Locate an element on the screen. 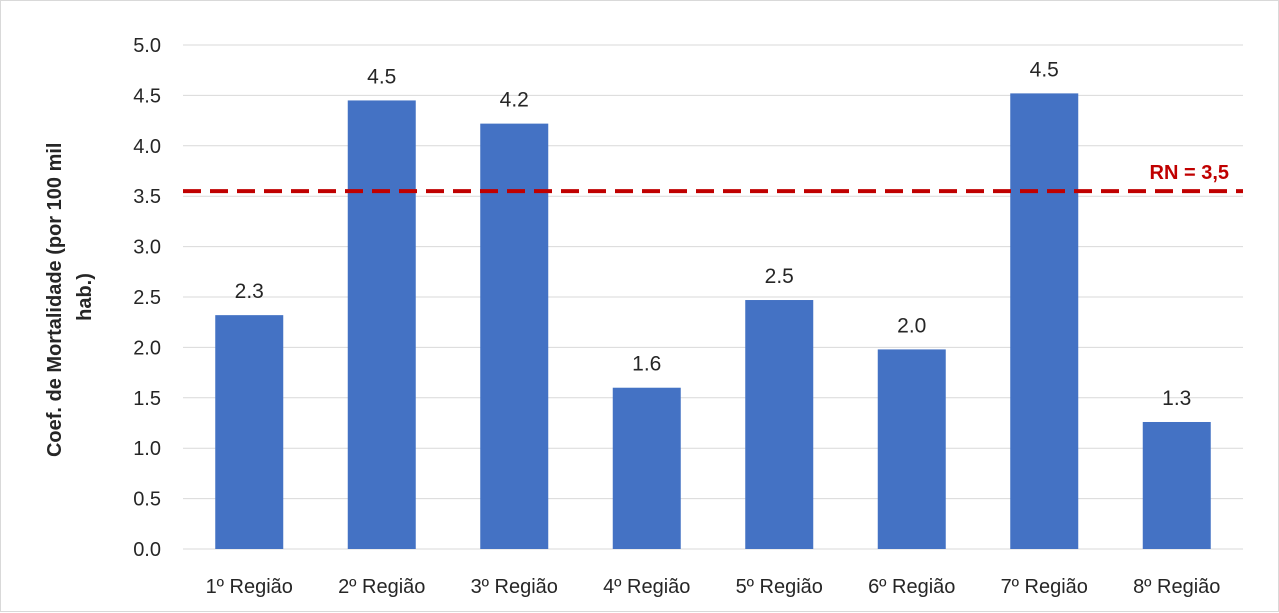 This screenshot has height=613, width=1279. y-axis-label-line-2: hab.) is located at coordinates (85, 297).